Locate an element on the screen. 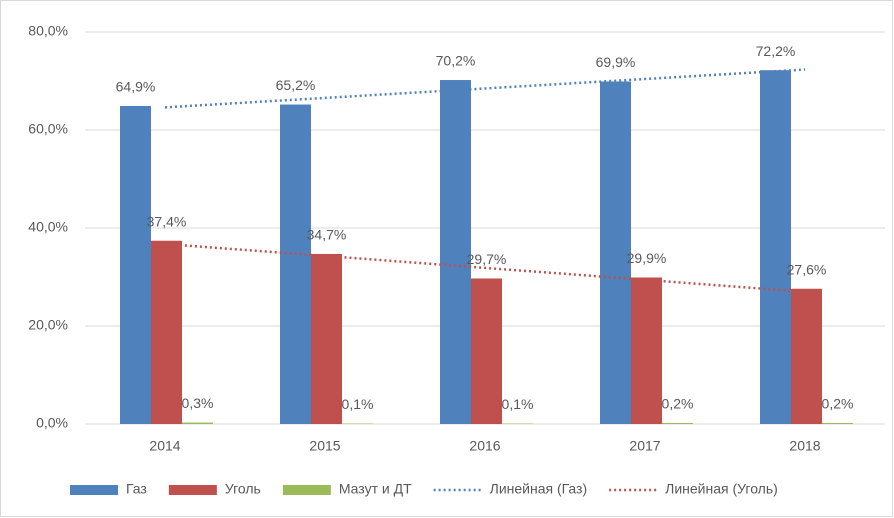  data-label: 0,3% is located at coordinates (198, 403).